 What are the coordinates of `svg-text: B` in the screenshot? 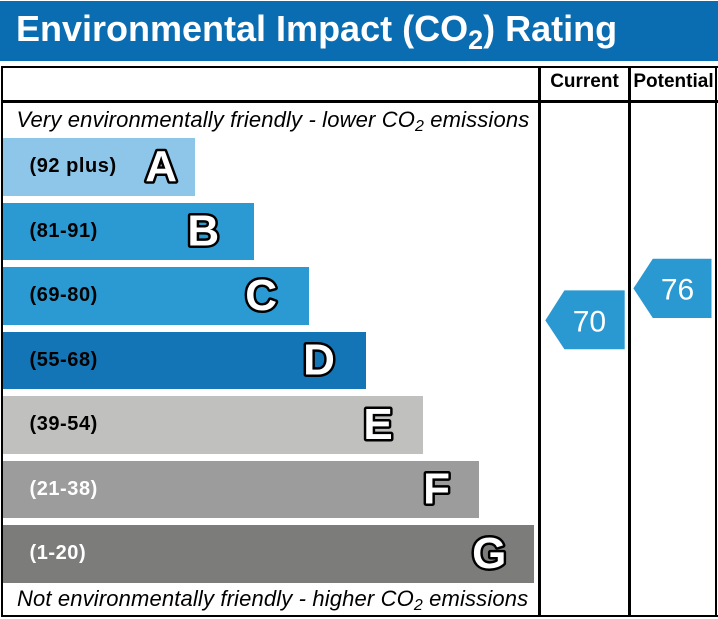 It's located at (203, 231).